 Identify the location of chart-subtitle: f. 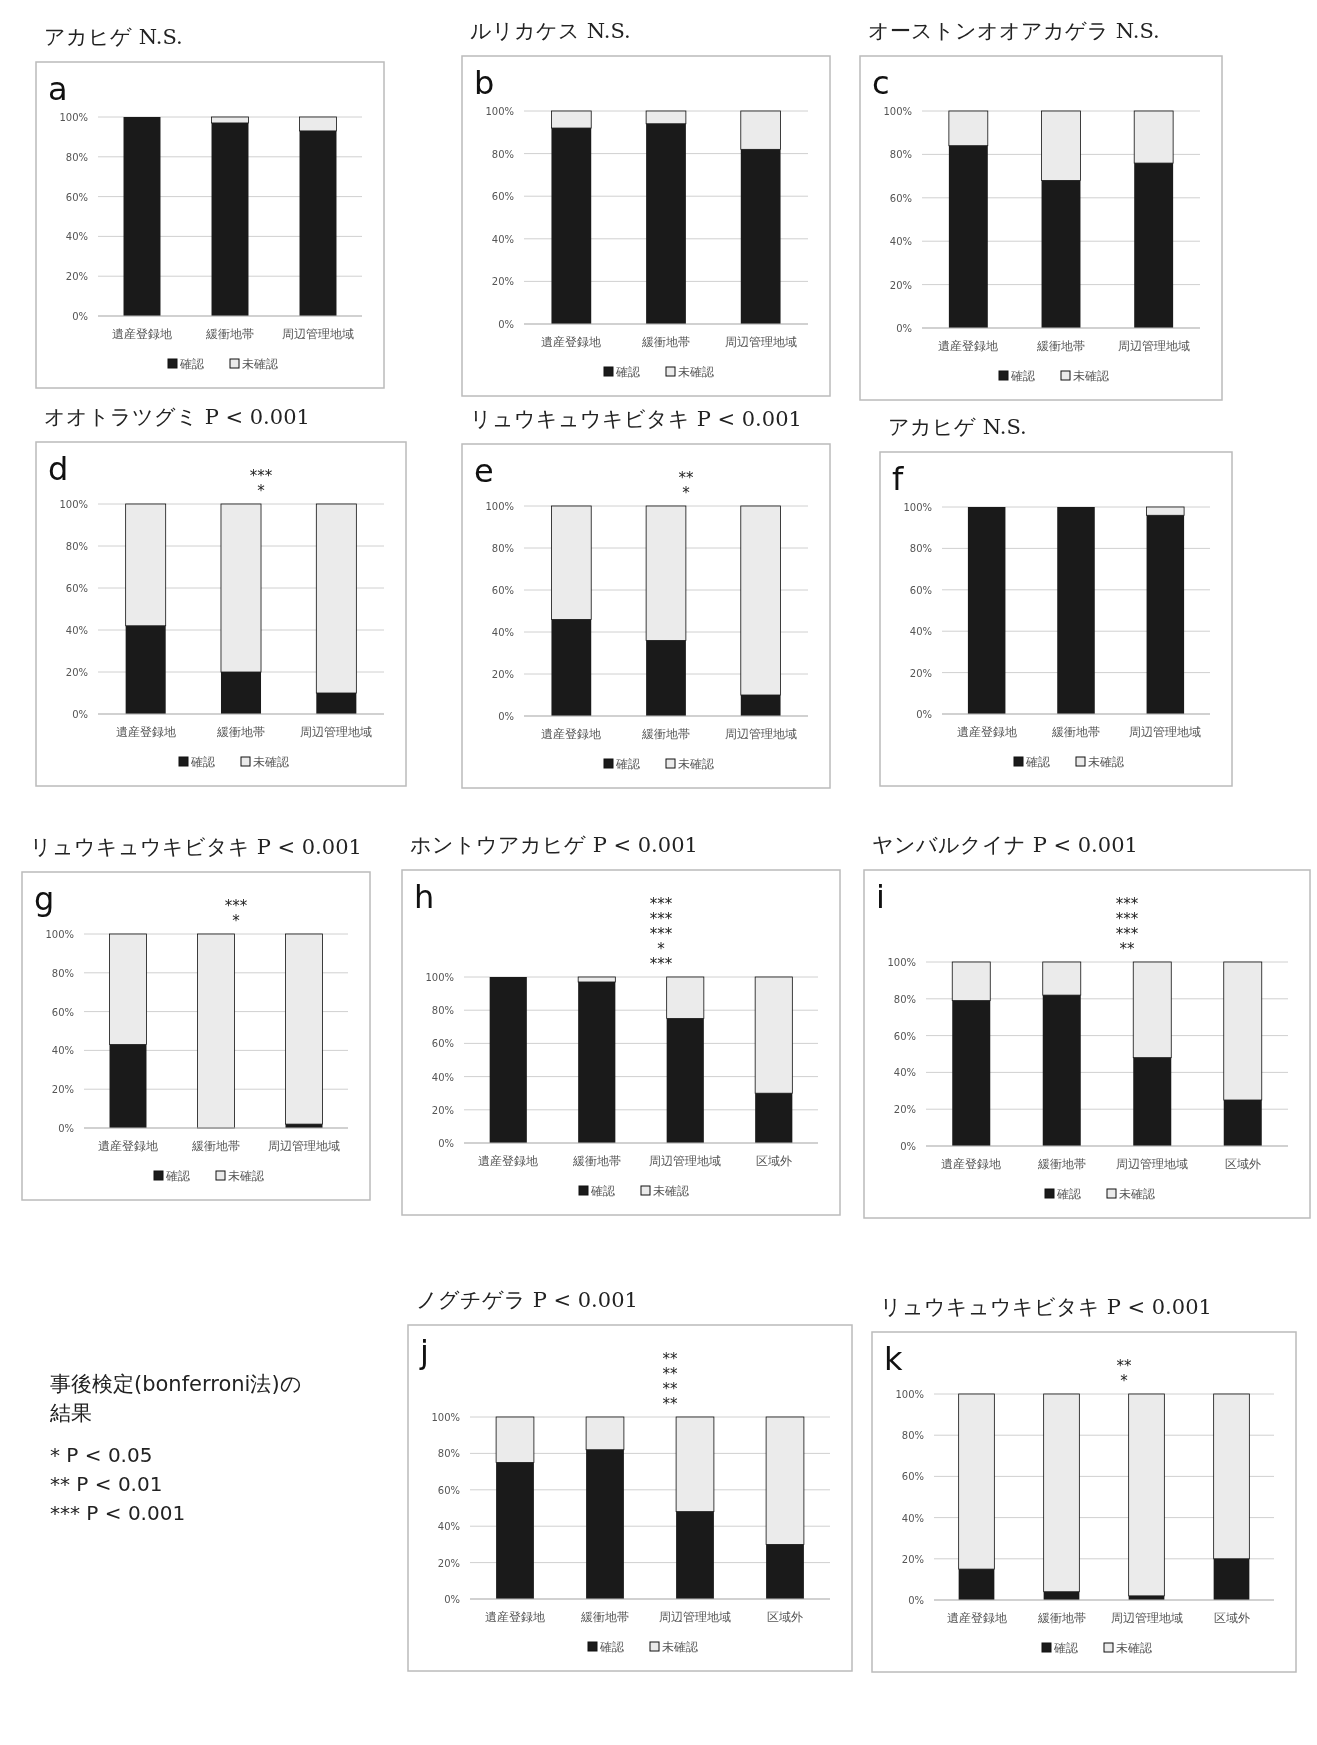
(898, 479).